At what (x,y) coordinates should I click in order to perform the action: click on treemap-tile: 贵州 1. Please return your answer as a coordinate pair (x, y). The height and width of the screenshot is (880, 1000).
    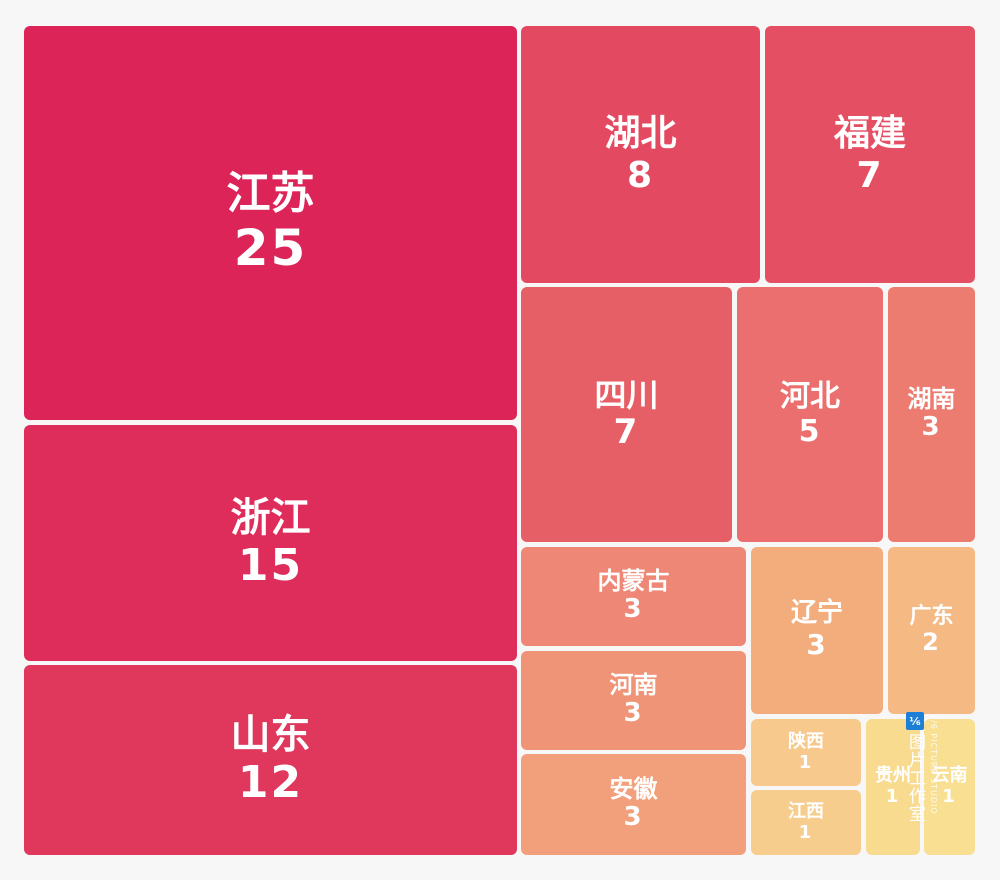
    Looking at the image, I should click on (893, 787).